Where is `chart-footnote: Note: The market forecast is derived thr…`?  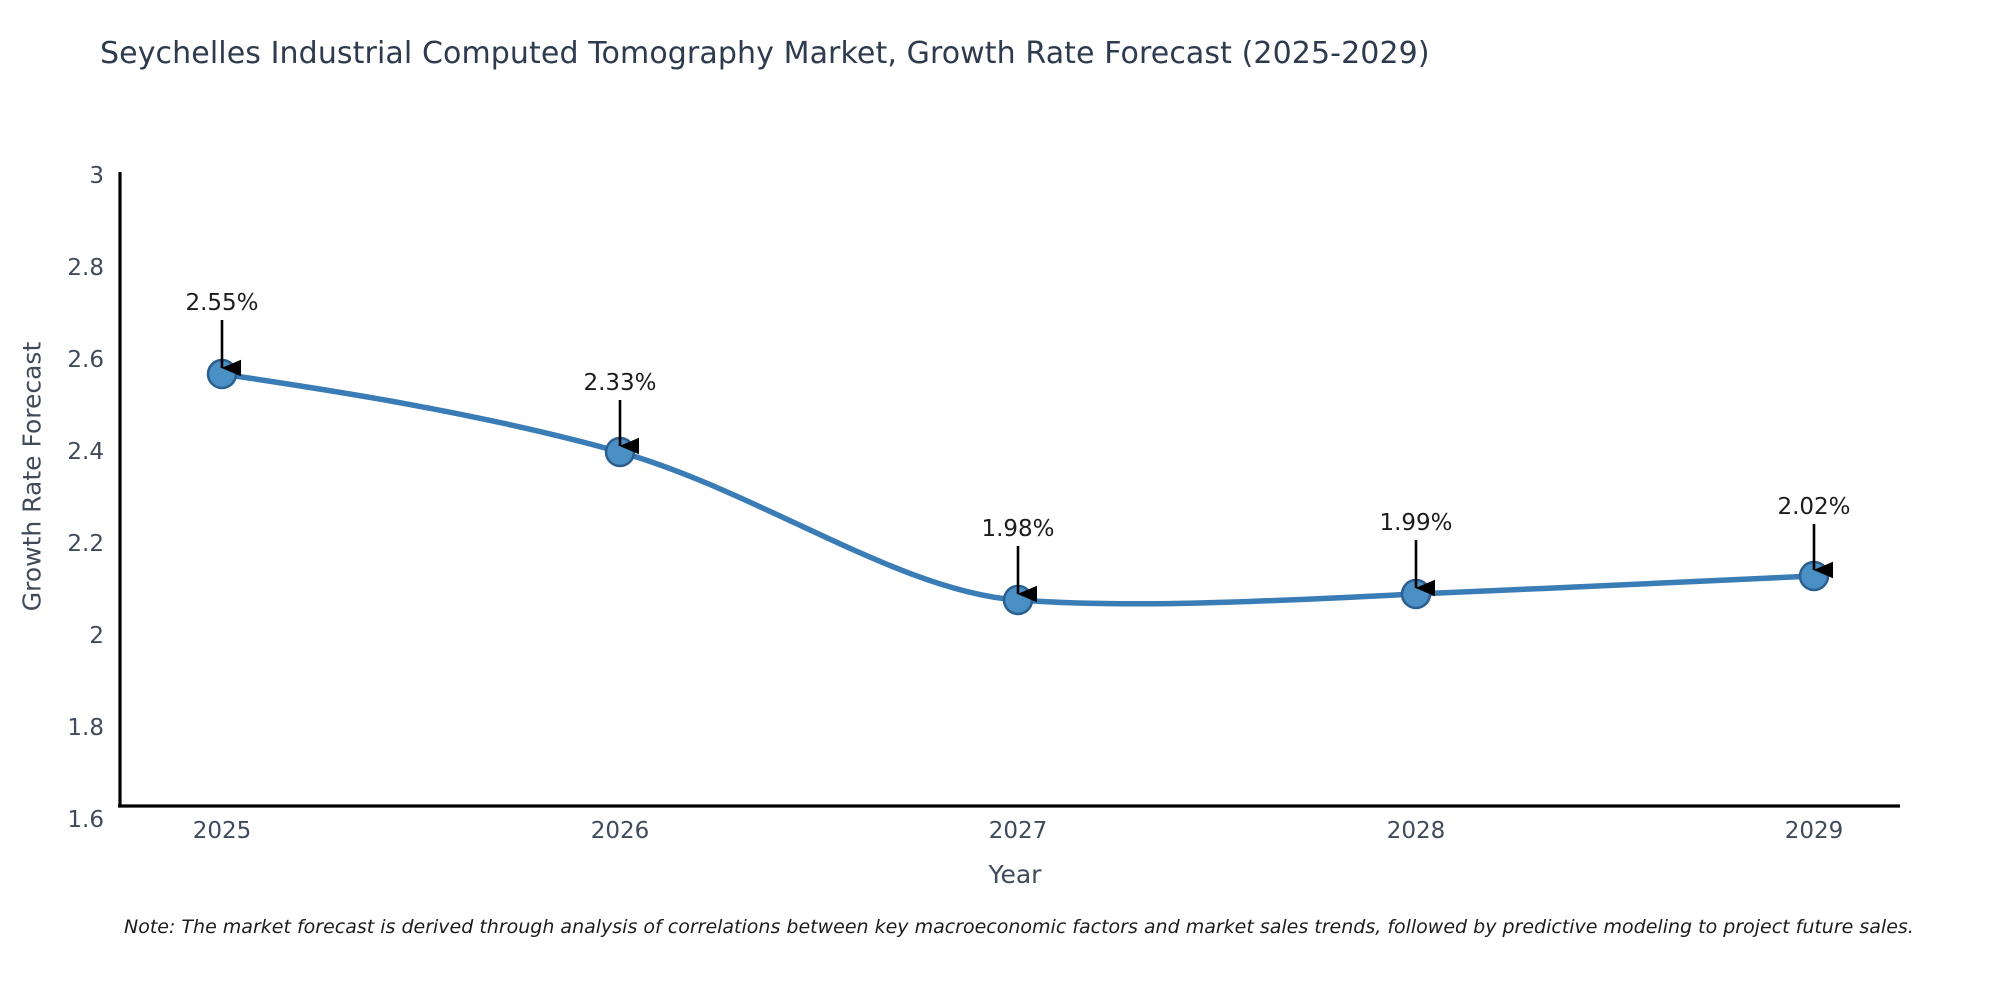
chart-footnote: Note: The market forecast is derived thr… is located at coordinates (1019, 927).